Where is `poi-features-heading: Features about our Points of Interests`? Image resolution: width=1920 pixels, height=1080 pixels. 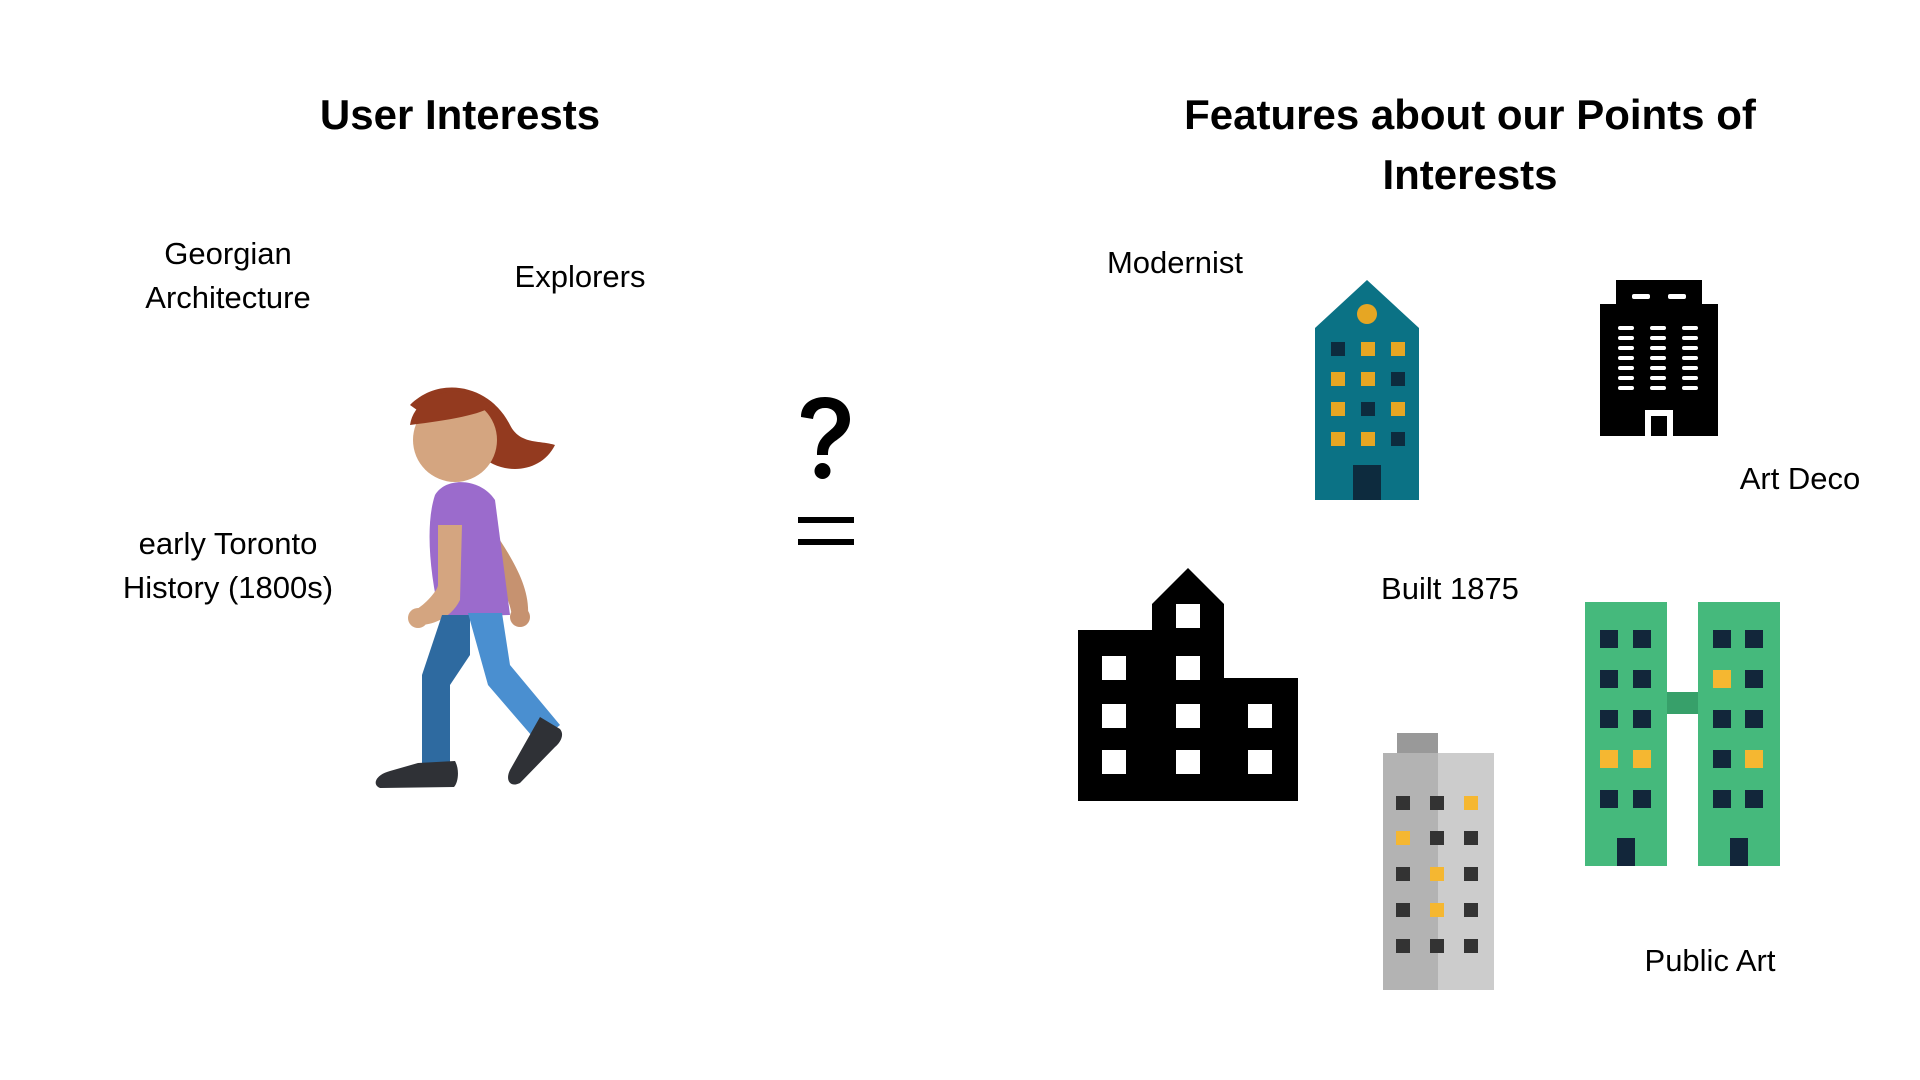 poi-features-heading: Features about our Points of Interests is located at coordinates (1470, 145).